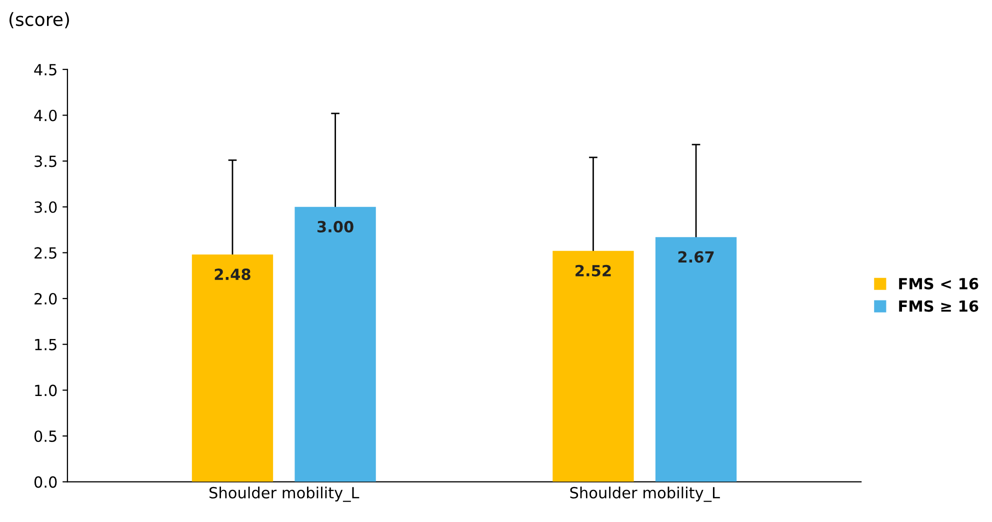  I want to click on legend-label: FMS < 16, so click(938, 284).